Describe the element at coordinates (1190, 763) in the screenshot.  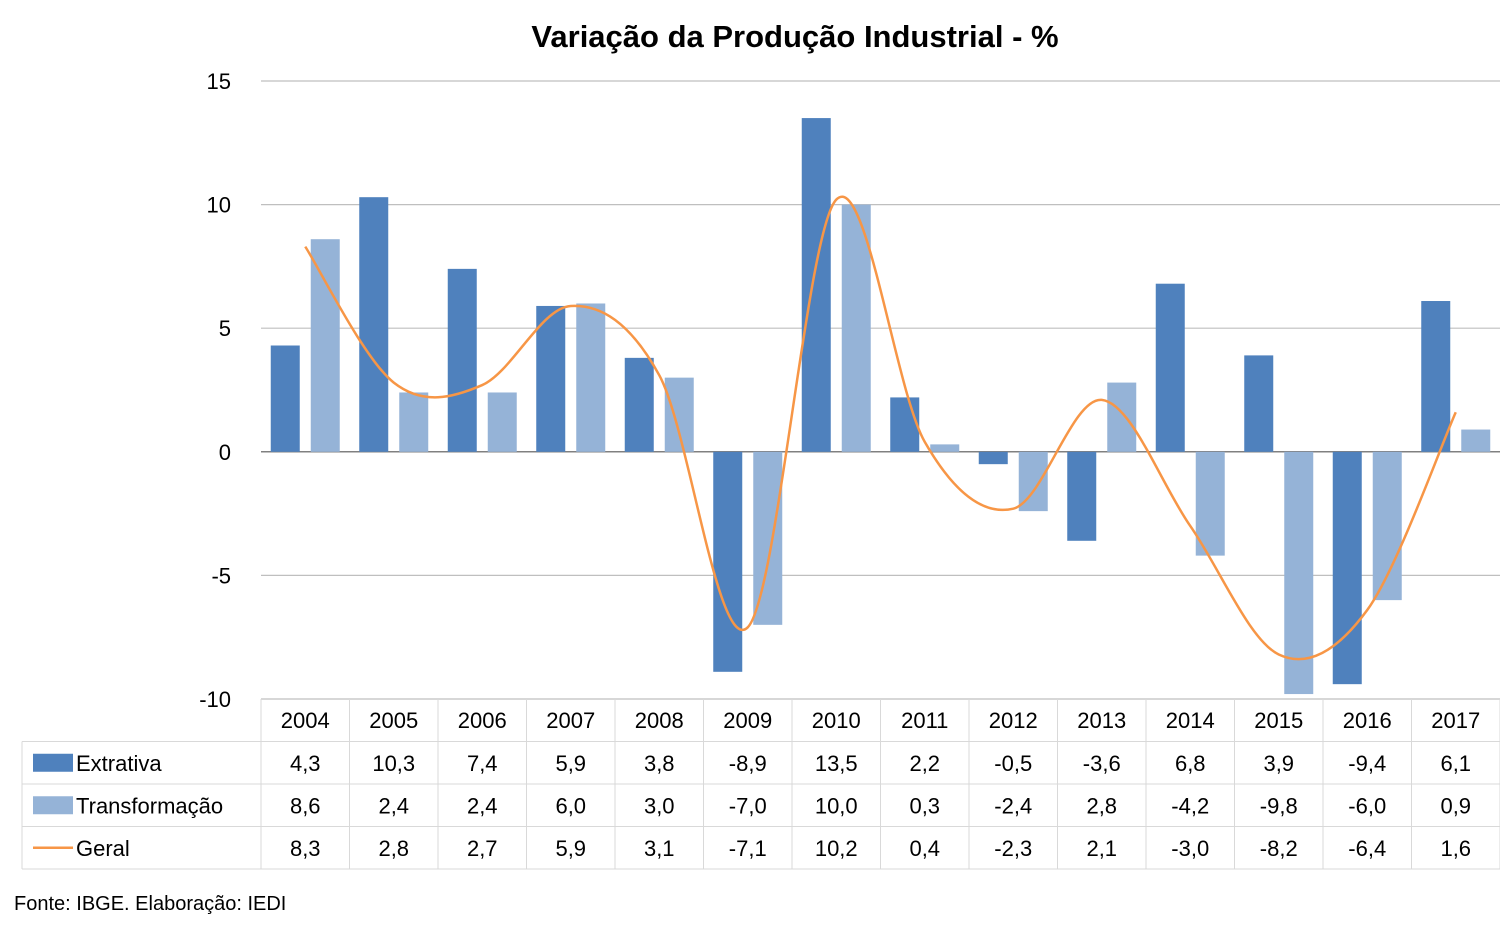
I see `data-label: 6,8` at that location.